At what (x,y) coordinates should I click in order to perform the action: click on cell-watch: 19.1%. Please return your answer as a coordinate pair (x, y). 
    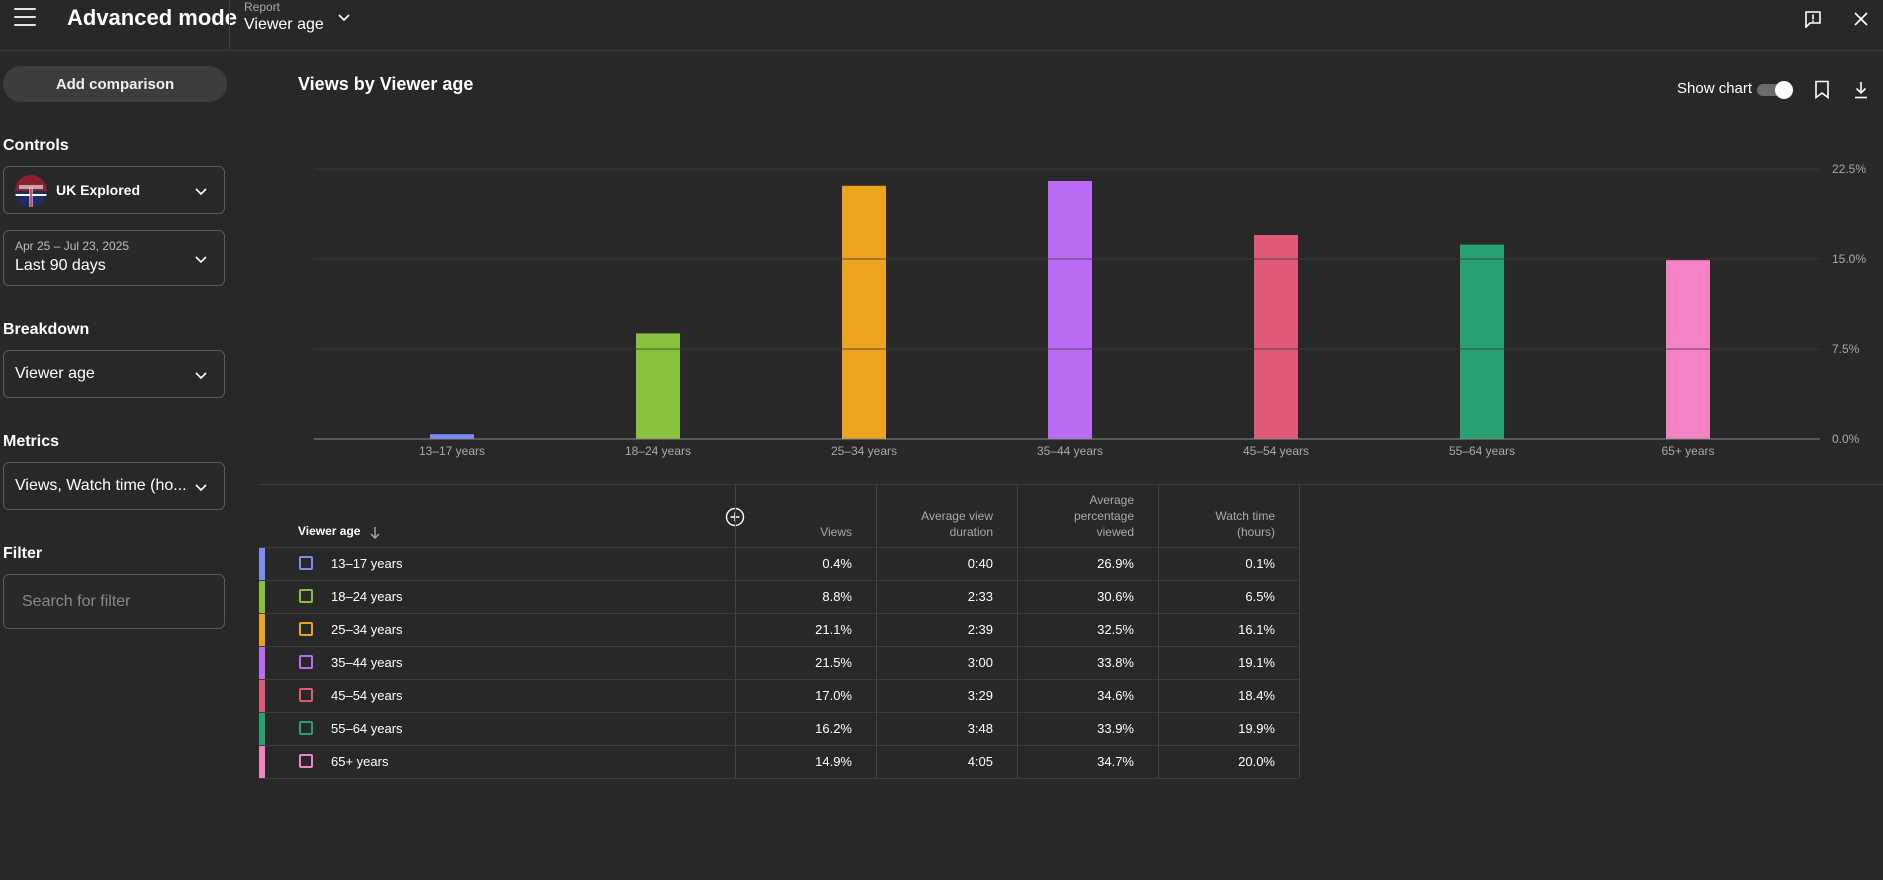
    Looking at the image, I should click on (1256, 662).